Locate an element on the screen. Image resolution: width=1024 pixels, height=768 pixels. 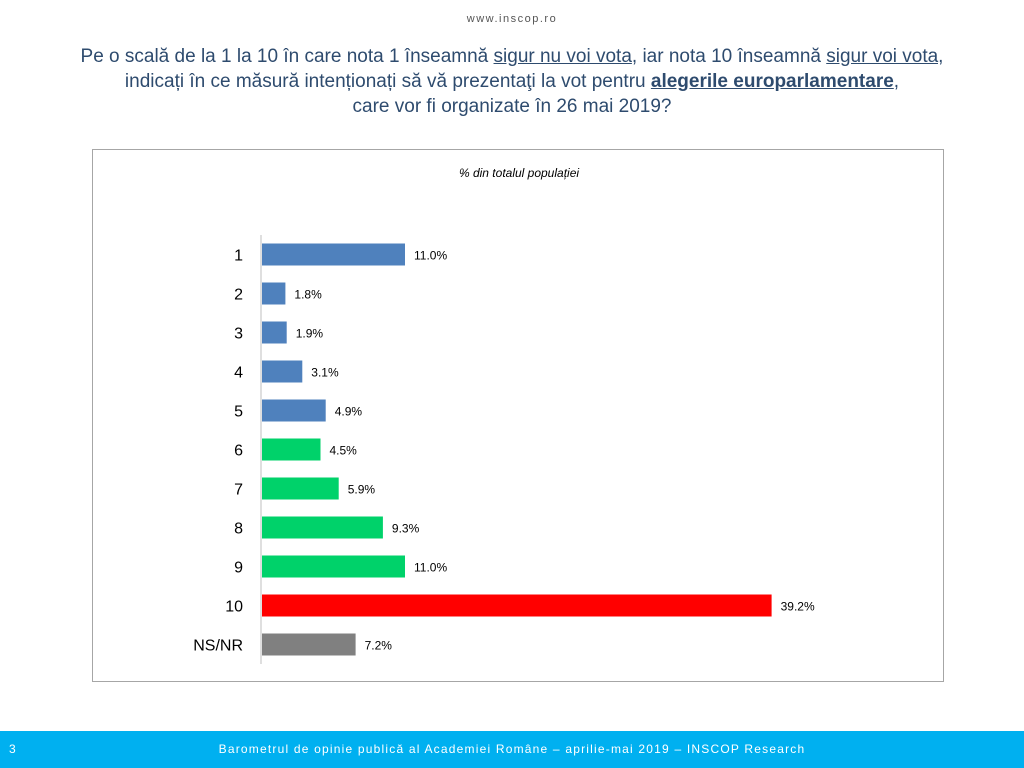
question-text-part: , is located at coordinates (896, 81).